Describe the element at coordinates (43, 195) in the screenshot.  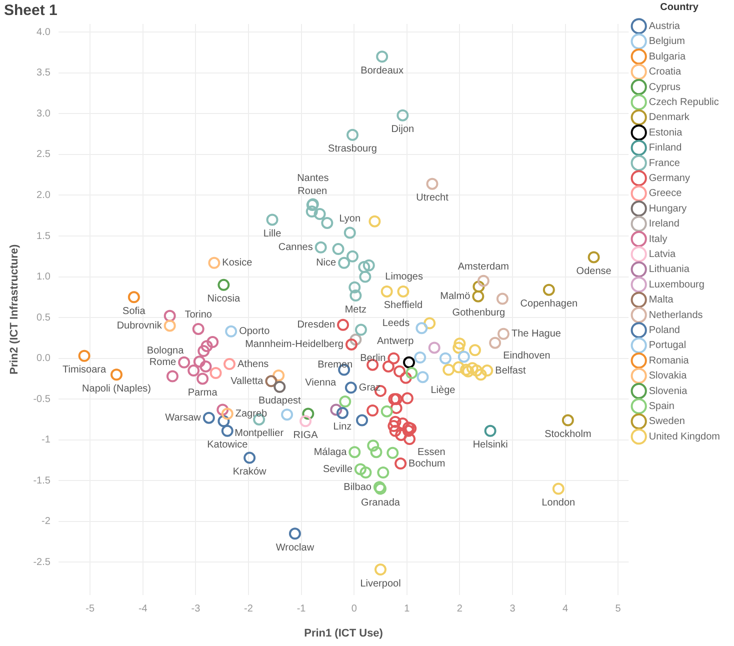
I see `y-tick-label: 2.0` at that location.